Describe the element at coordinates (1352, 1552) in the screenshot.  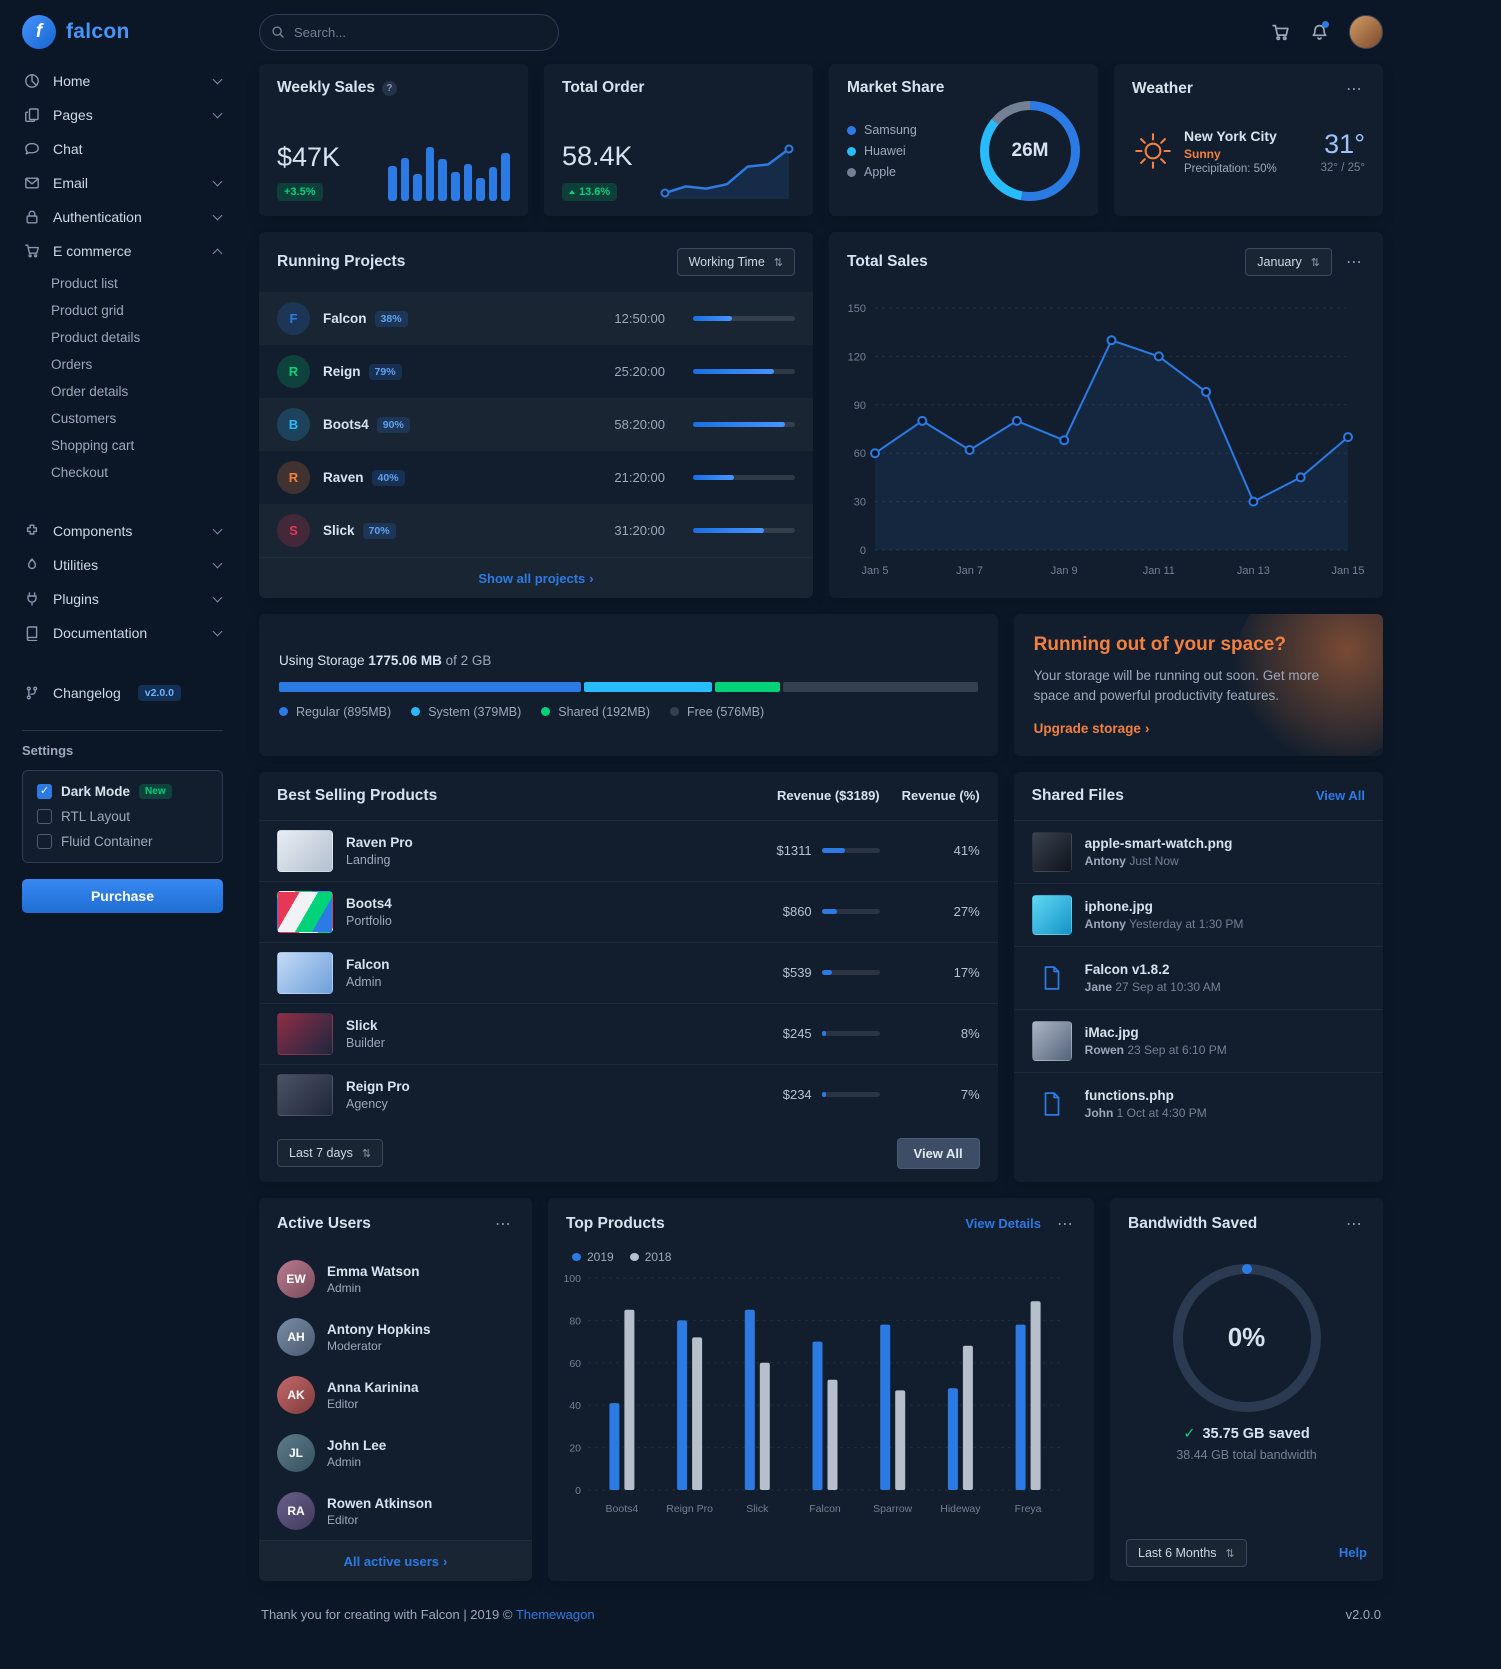
I see `help-link: Help` at that location.